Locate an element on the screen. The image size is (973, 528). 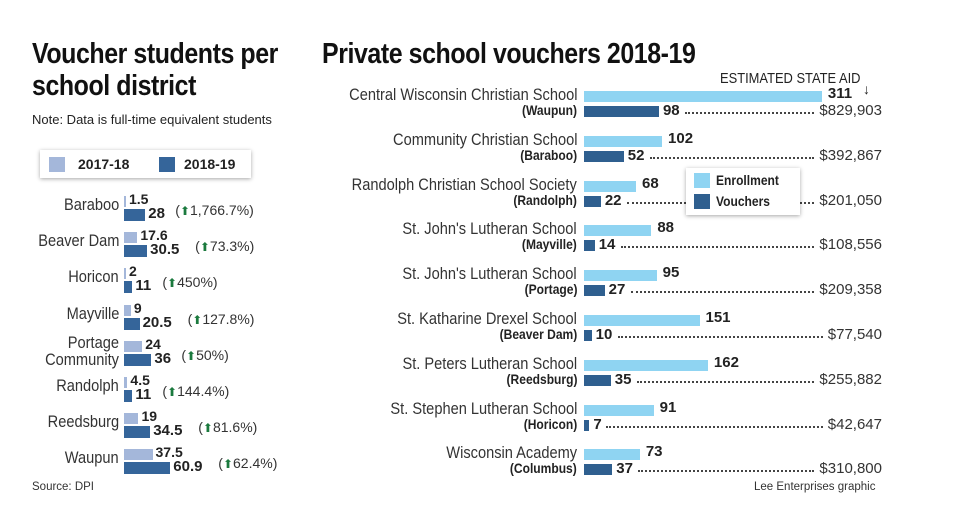
enrollment-value: 162 is located at coordinates (726, 362).